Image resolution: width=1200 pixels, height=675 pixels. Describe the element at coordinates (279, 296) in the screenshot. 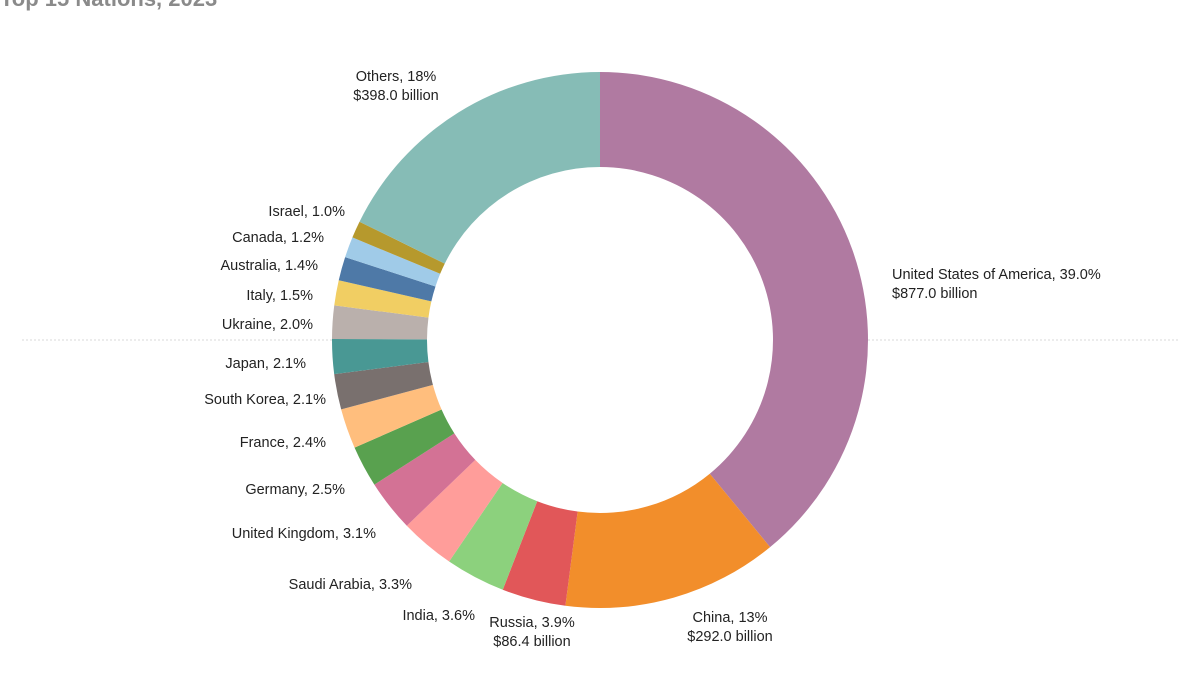

I see `label-italy: Italy, 1.5%` at that location.